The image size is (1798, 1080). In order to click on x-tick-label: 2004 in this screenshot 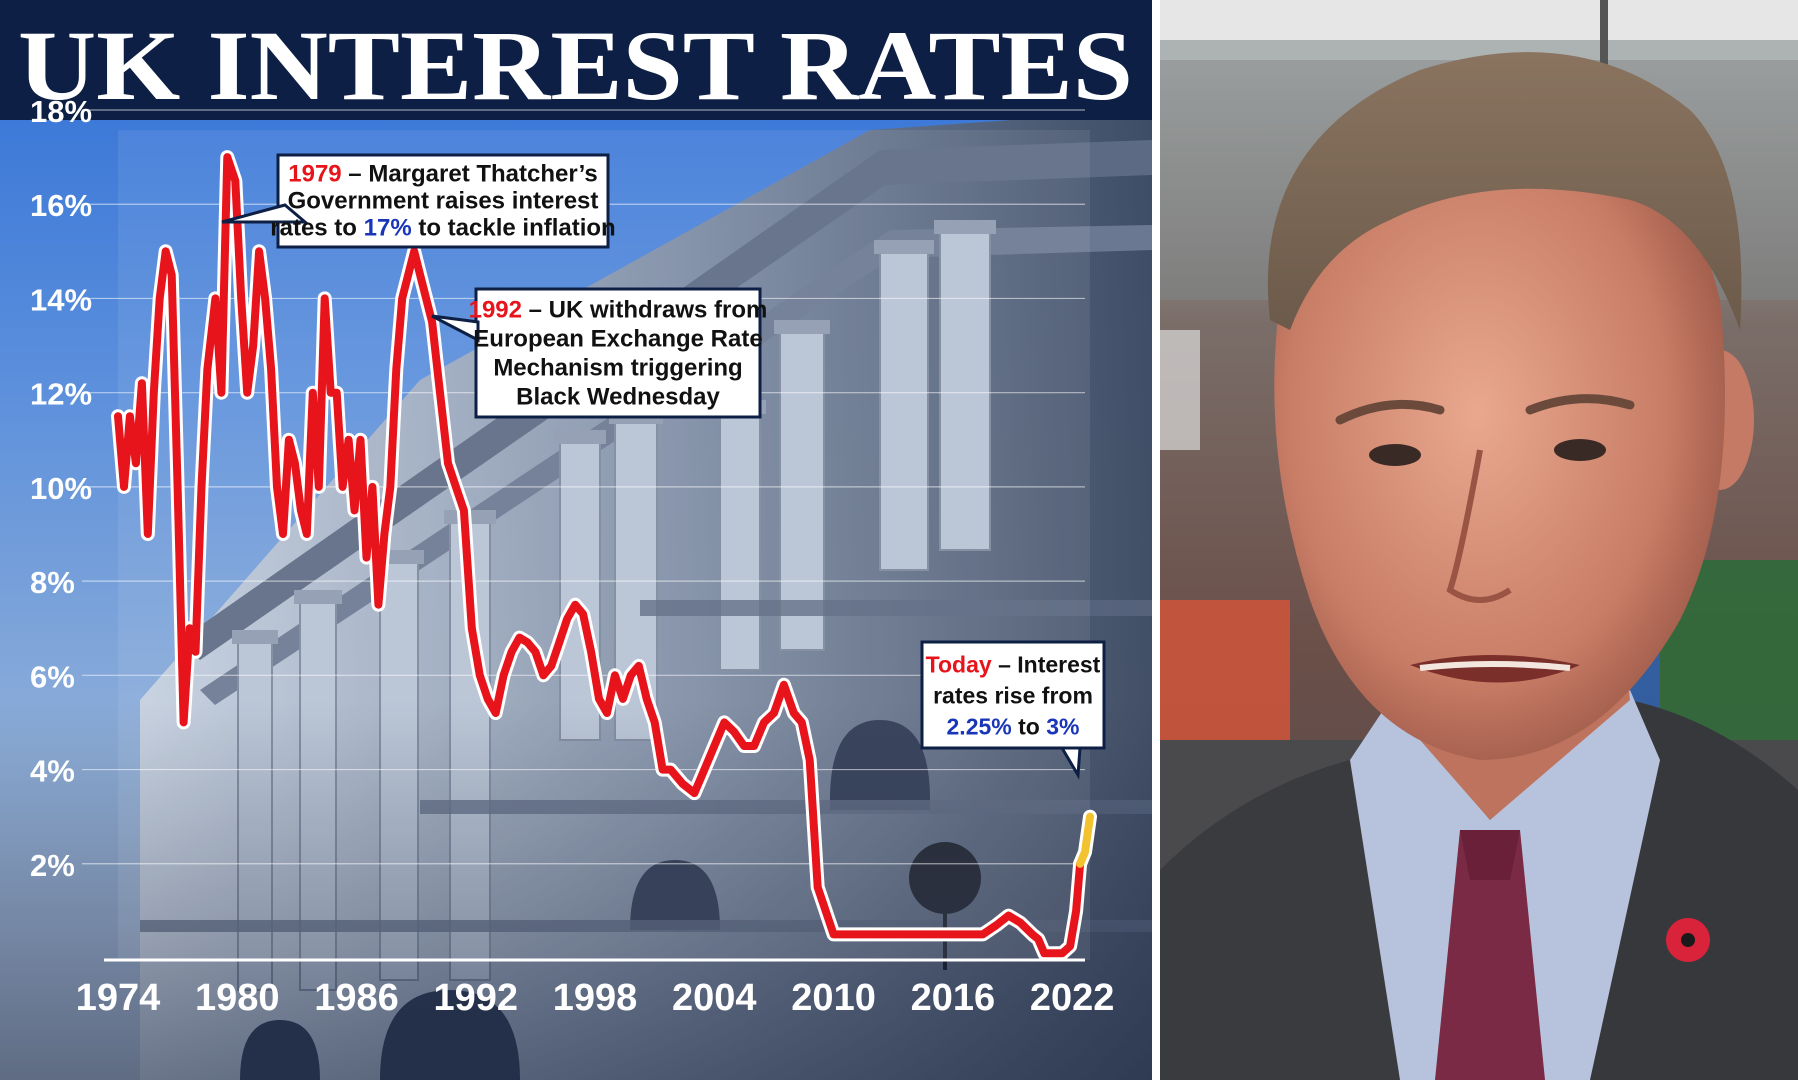, I will do `click(714, 998)`.